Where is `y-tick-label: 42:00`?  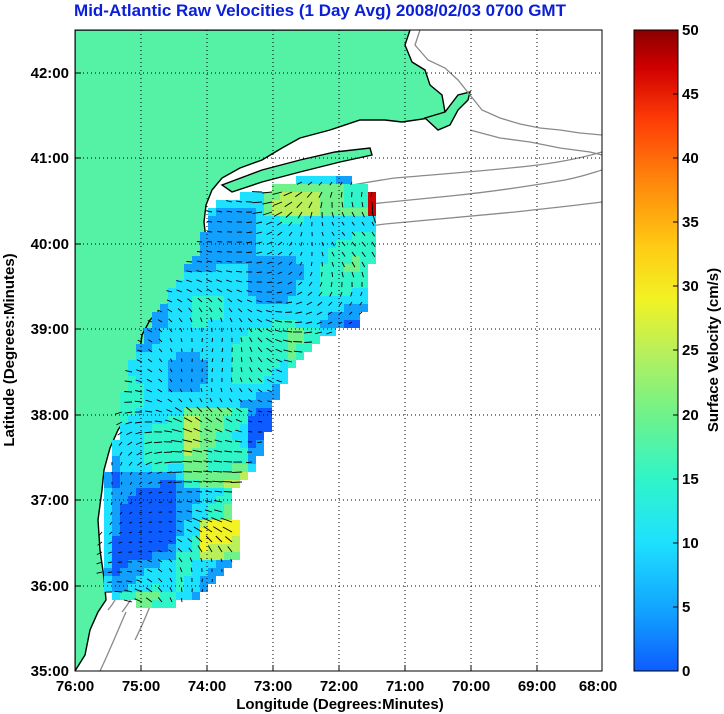 y-tick-label: 42:00 is located at coordinates (50, 73).